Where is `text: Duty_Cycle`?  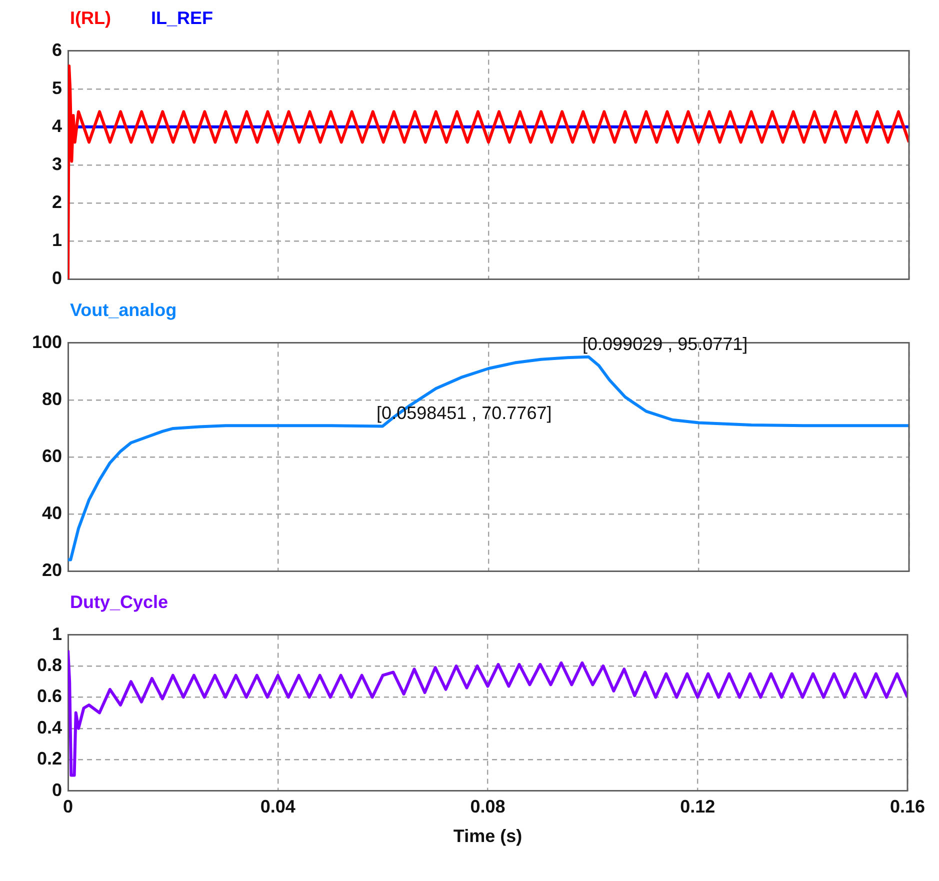
text: Duty_Cycle is located at coordinates (119, 603).